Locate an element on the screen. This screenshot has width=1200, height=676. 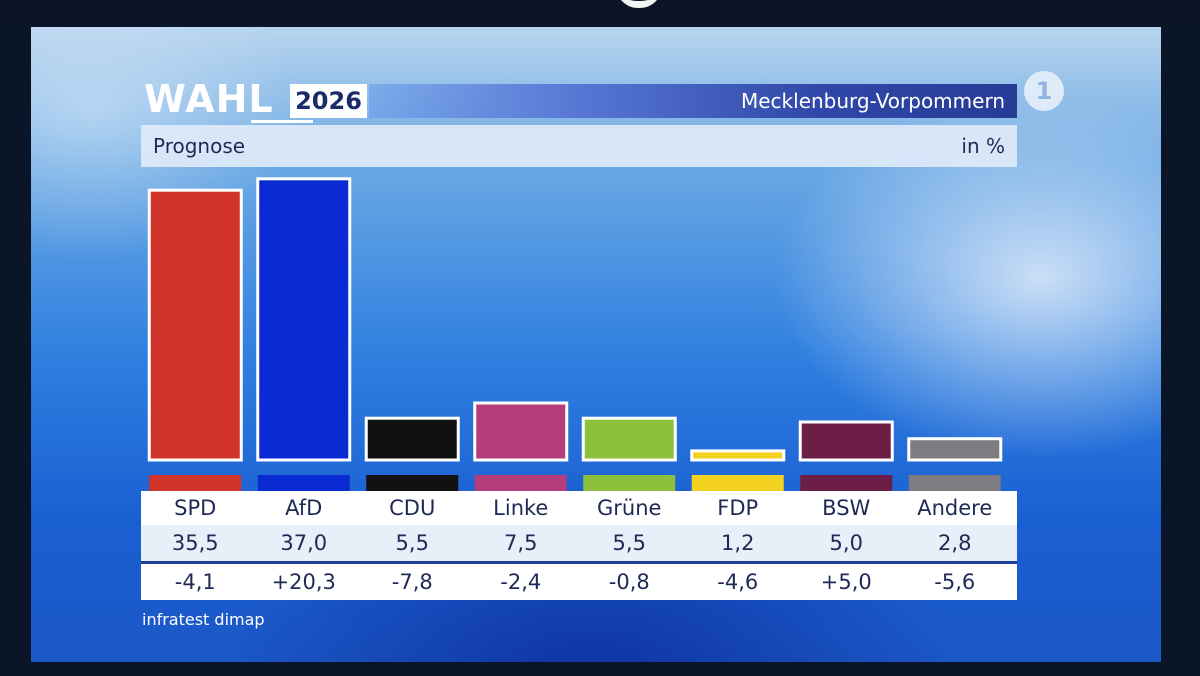
screen-bottom-edge is located at coordinates (596, 669).